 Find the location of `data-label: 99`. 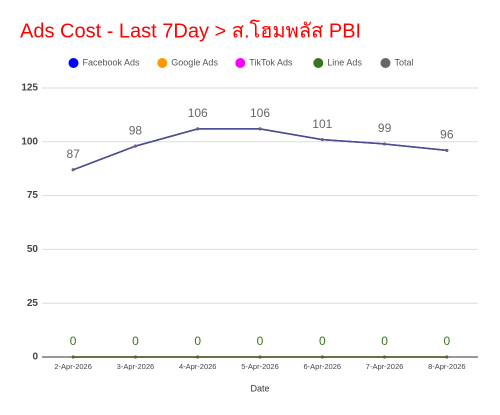

data-label: 99 is located at coordinates (385, 128).